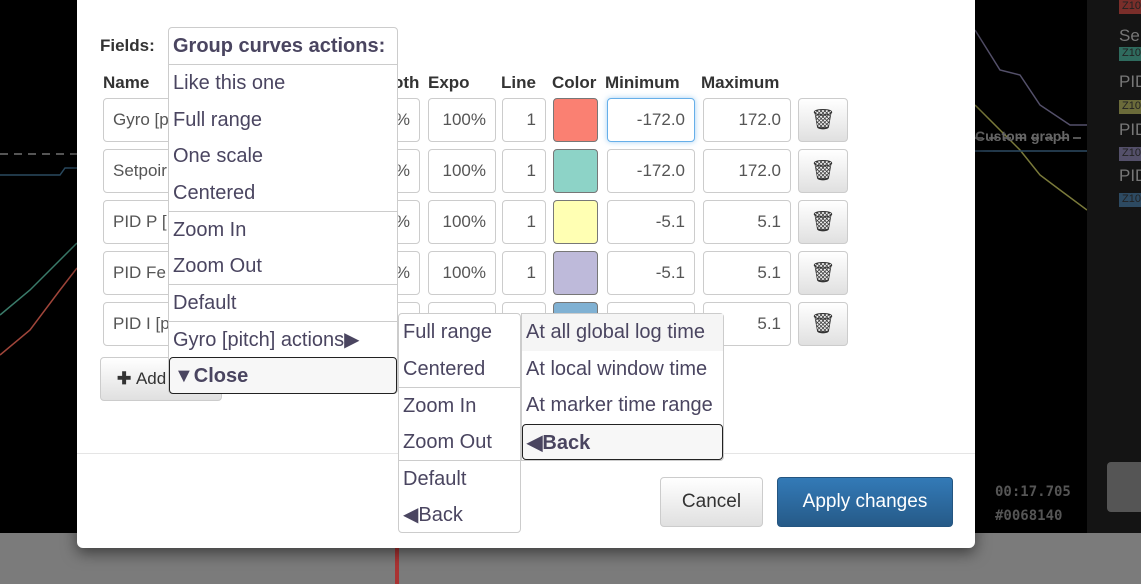 This screenshot has height=584, width=1141. What do you see at coordinates (433, 514) in the screenshot?
I see `submenu-item-back: ◀Back` at bounding box center [433, 514].